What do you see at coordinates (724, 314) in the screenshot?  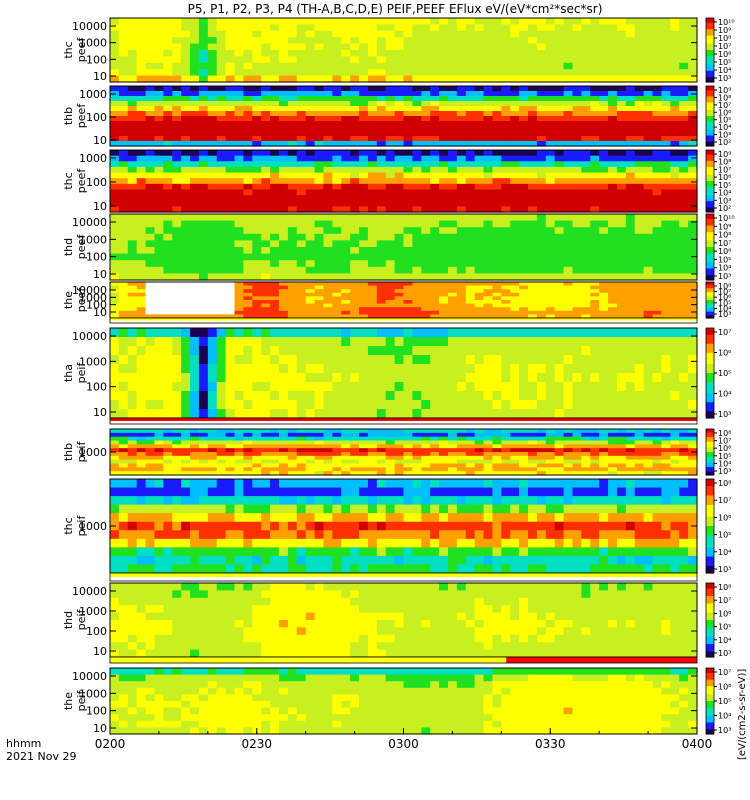 I see `colorbar-tick-label: 10³` at bounding box center [724, 314].